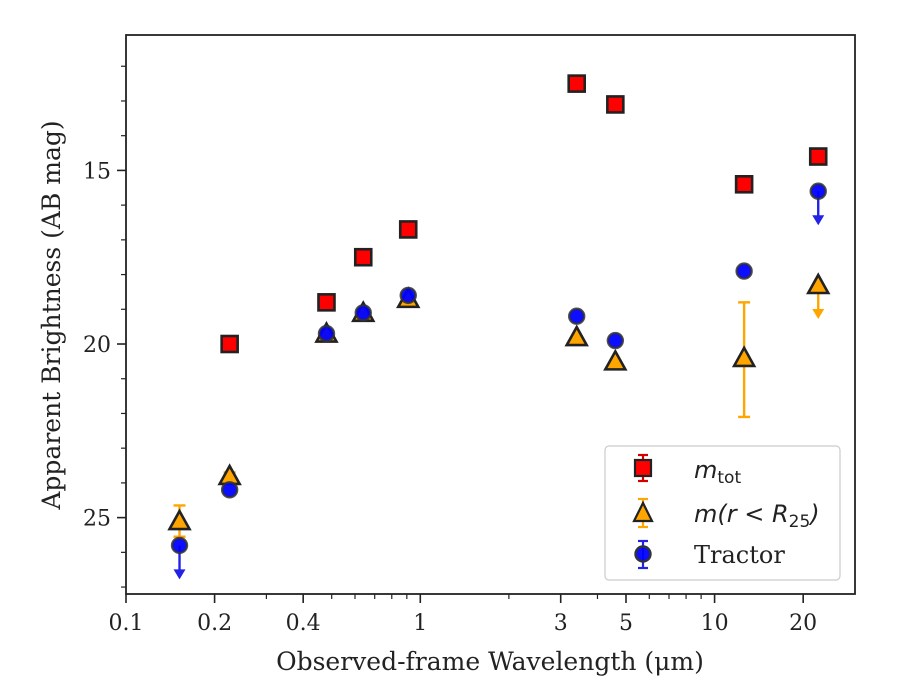  What do you see at coordinates (818, 313) in the screenshot?
I see `mr25-upper-limit-arrow-head` at bounding box center [818, 313].